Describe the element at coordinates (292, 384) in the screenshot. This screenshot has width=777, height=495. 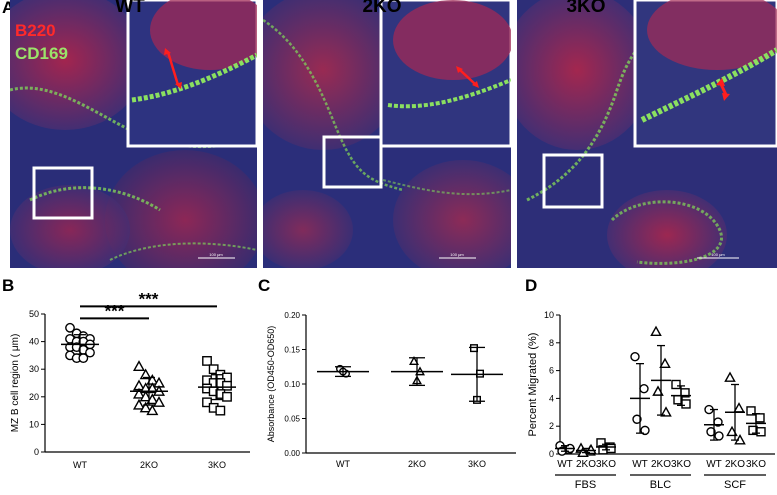
I see `y-tick-label: 0.10` at that location.